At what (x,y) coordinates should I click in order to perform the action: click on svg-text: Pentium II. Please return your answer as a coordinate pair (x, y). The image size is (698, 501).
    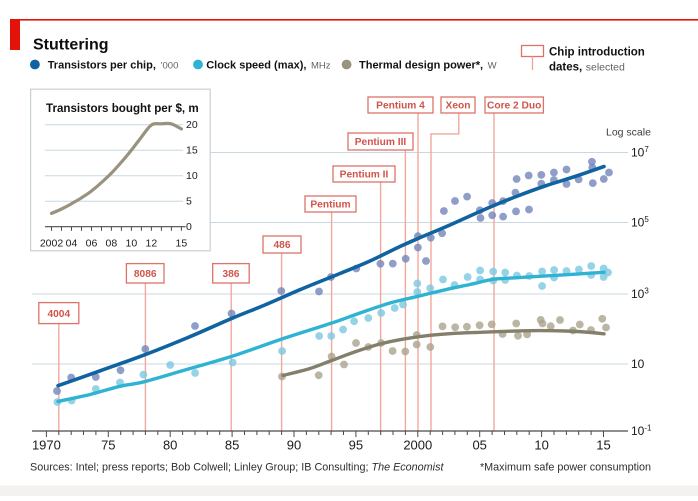
    Looking at the image, I should click on (364, 175).